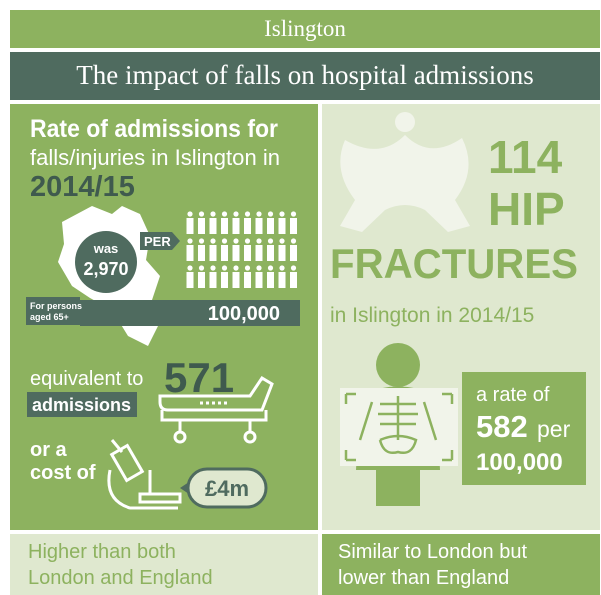 The image size is (601, 595). I want to click on heading: Rate of admissions for, so click(154, 129).